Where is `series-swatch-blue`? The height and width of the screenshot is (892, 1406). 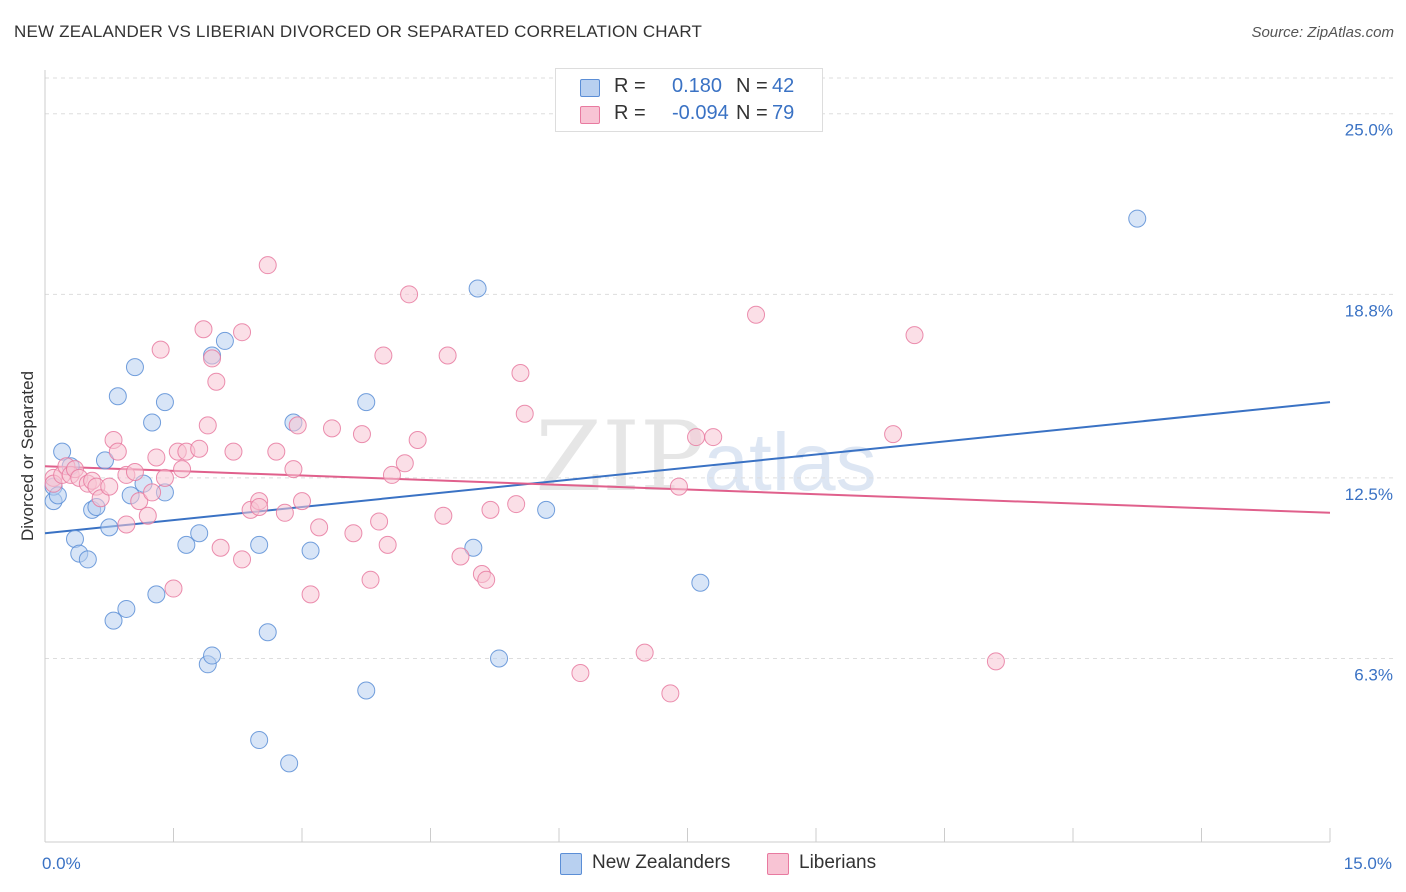
series-swatch-blue is located at coordinates (571, 864).